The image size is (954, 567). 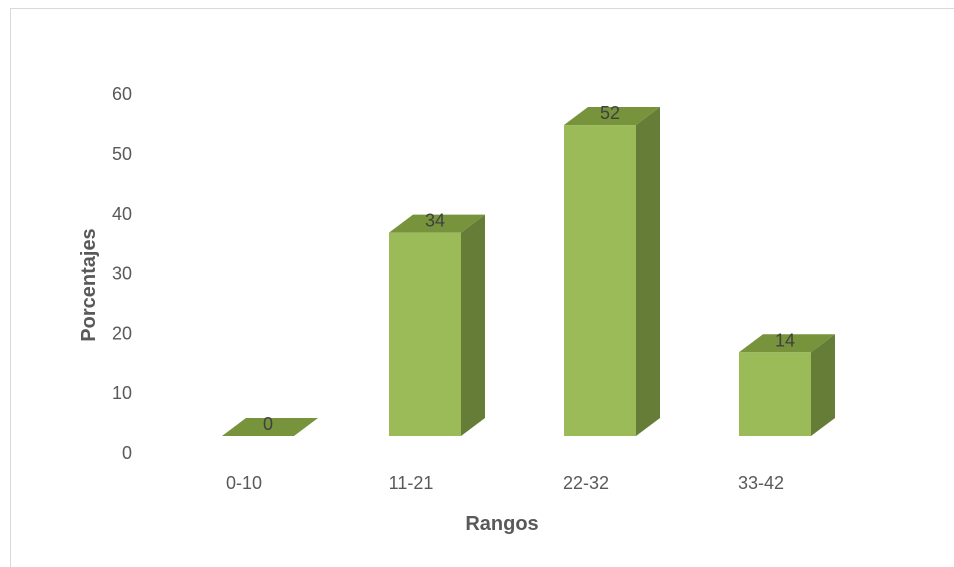 I want to click on y-tick-label: 40, so click(x=122, y=214).